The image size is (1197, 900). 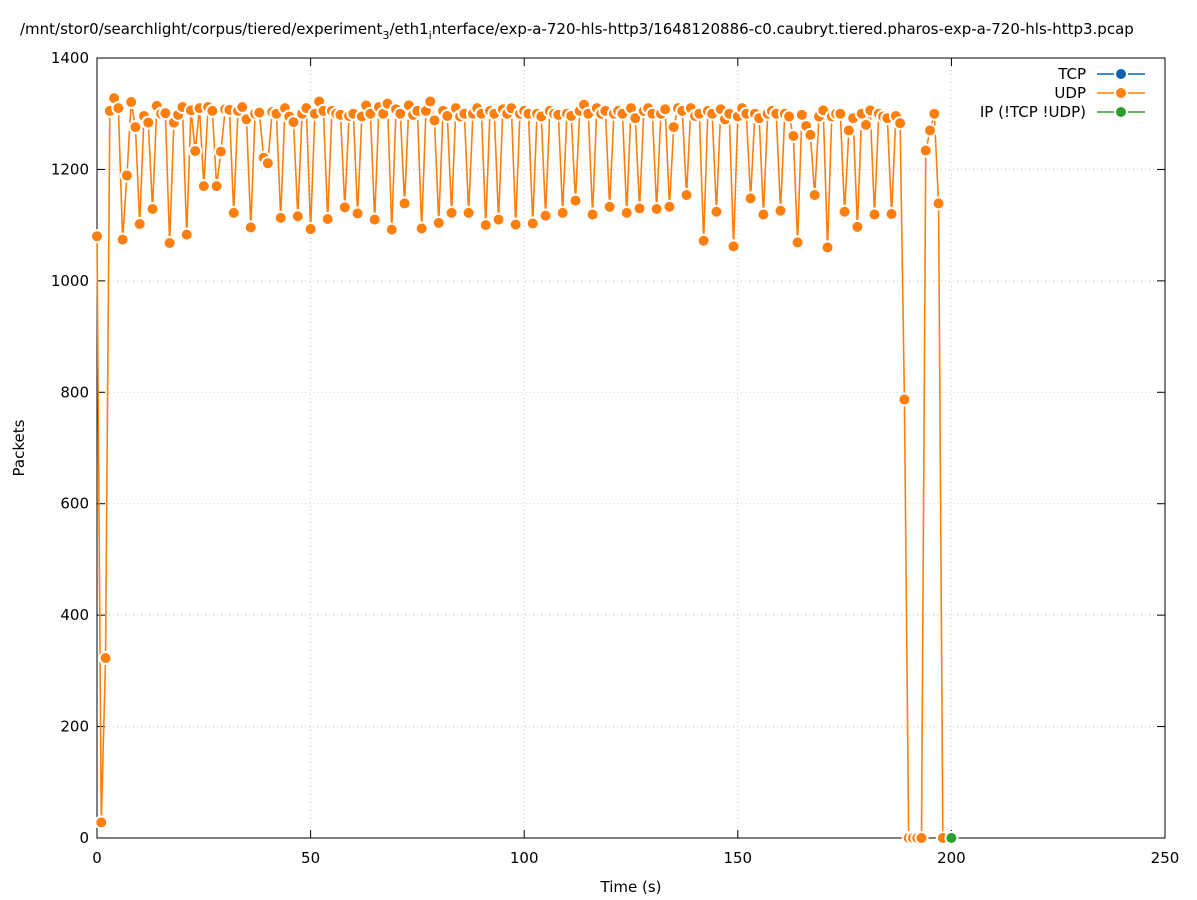 What do you see at coordinates (84, 838) in the screenshot?
I see `y-tick-label: 0` at bounding box center [84, 838].